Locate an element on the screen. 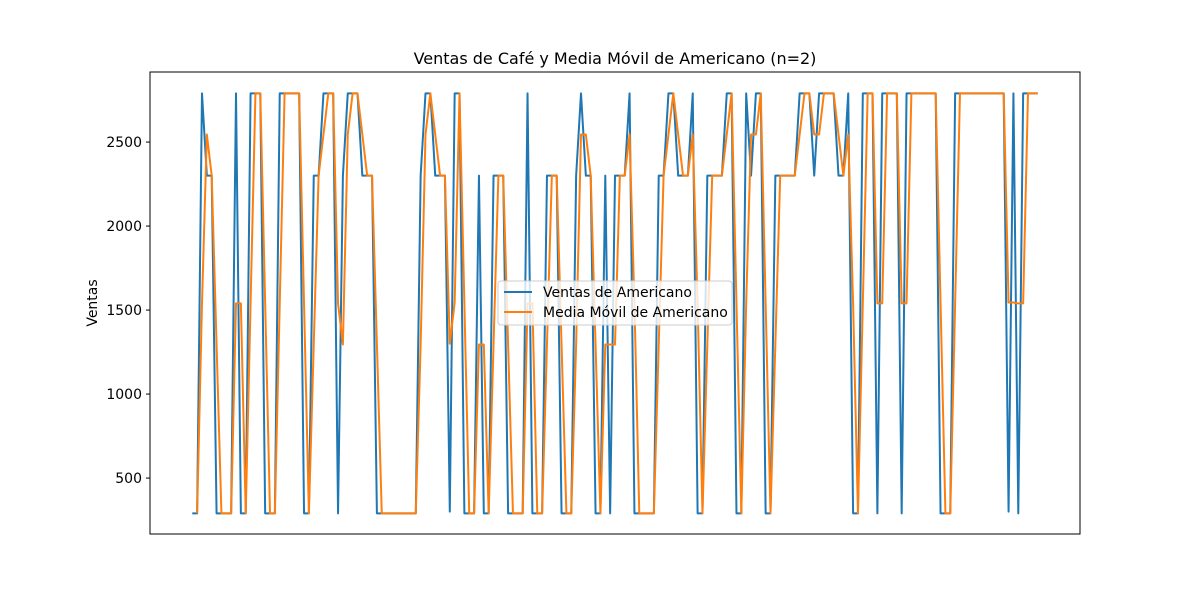  legend-label: Ventas de Americano is located at coordinates (617, 293).